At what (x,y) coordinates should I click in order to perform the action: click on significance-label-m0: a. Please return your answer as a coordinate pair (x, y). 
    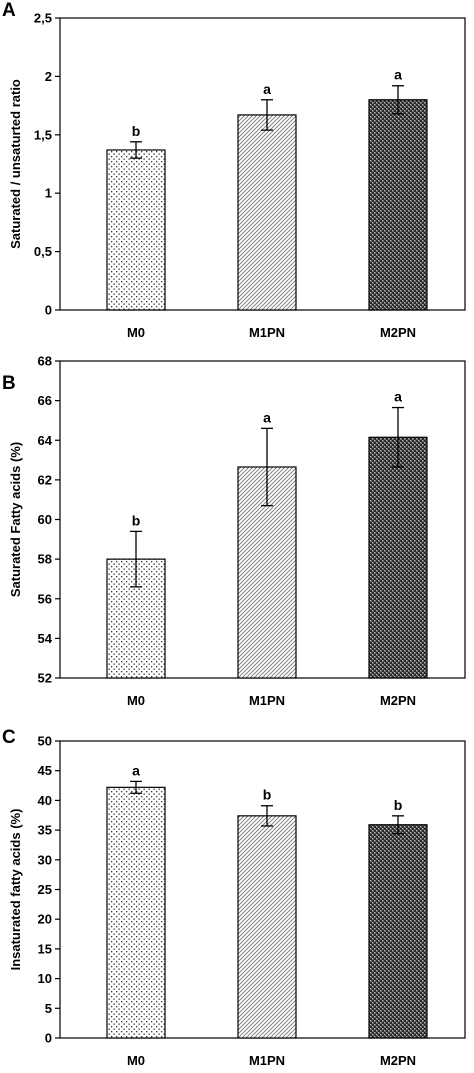
    Looking at the image, I should click on (136, 770).